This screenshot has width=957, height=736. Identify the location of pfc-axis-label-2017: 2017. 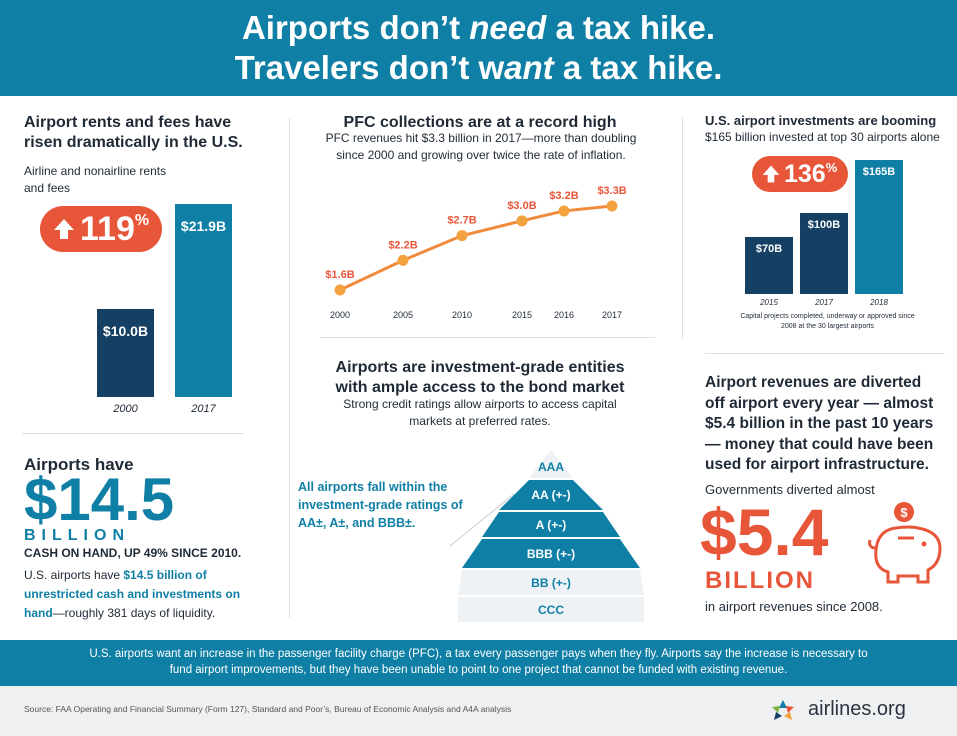
(612, 315).